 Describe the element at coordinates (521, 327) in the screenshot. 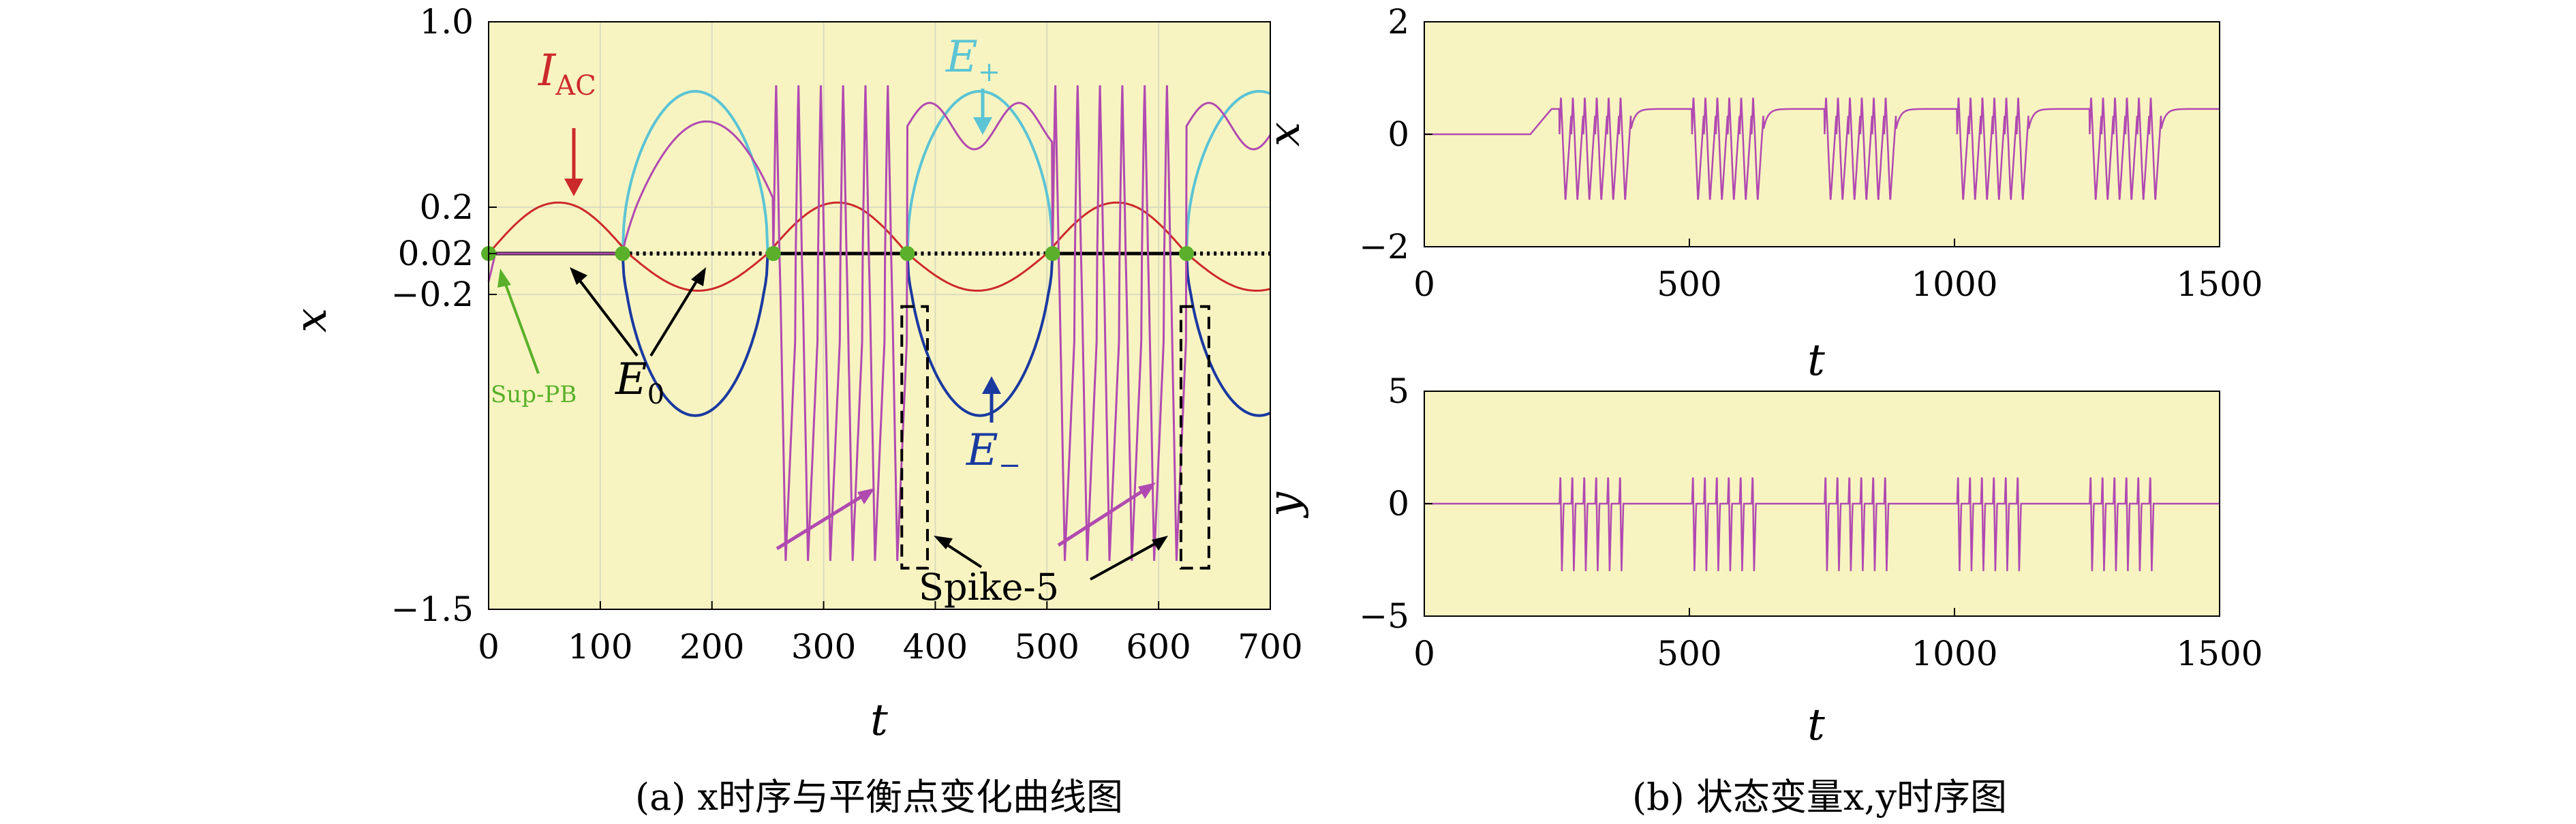

I see `arrow-sup-pb` at that location.